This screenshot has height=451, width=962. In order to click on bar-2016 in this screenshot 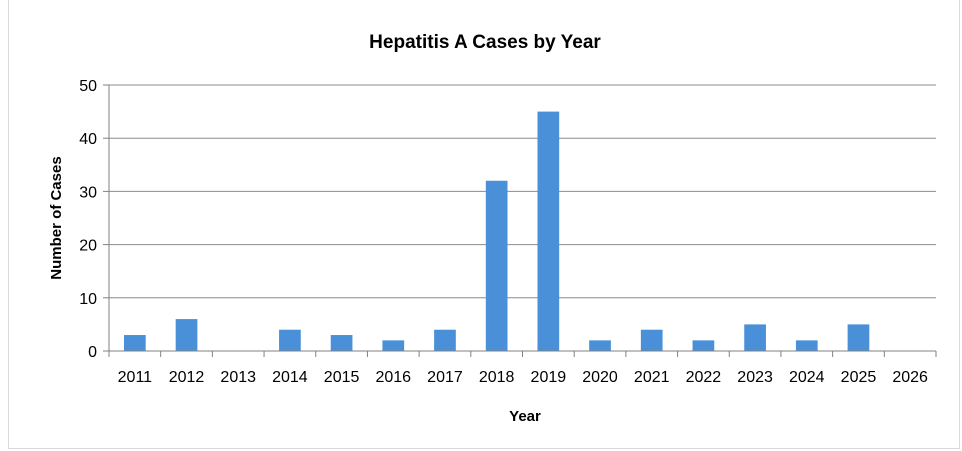, I will do `click(393, 345)`.